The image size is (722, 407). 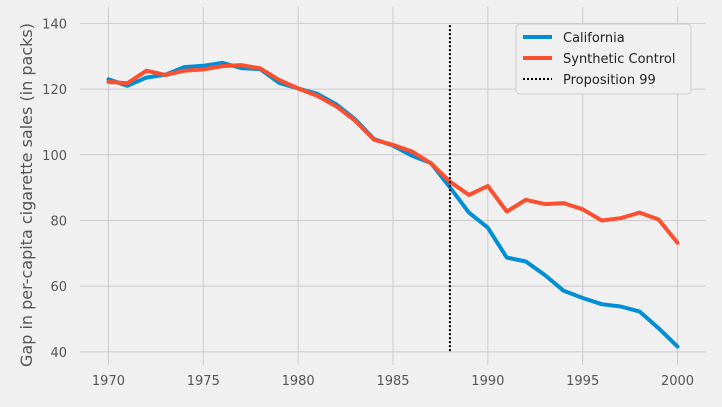 I want to click on x-tick-label-2000: 2000, so click(x=677, y=381).